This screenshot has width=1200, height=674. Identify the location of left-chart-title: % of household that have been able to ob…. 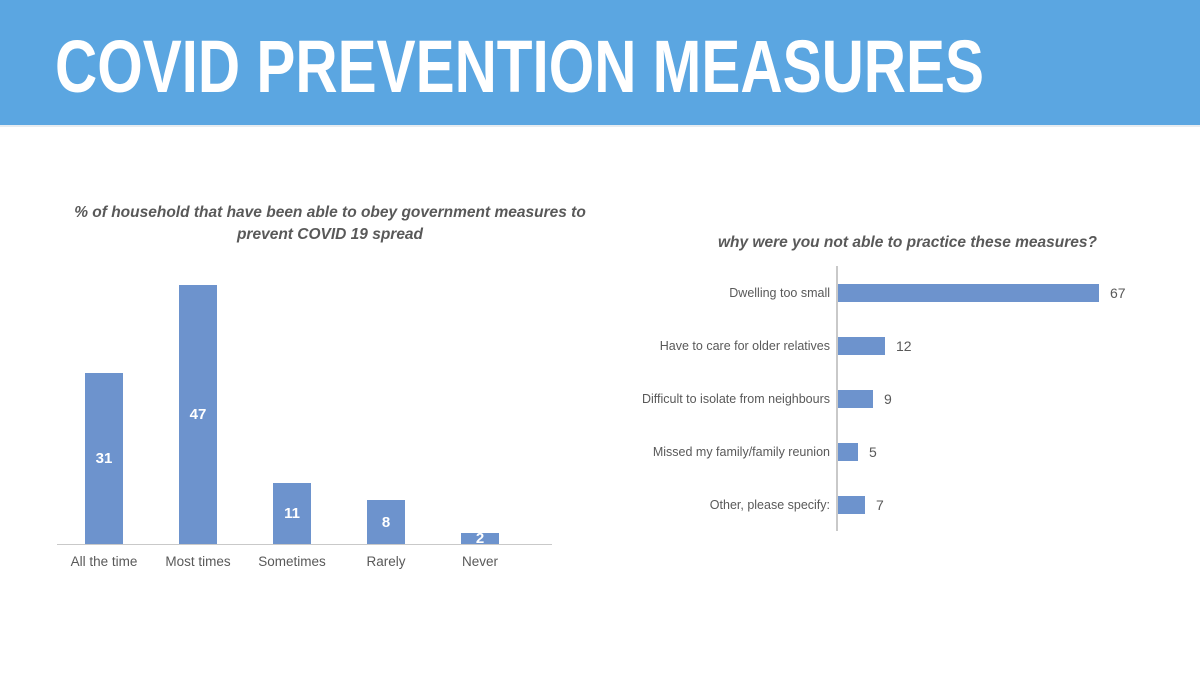
(330, 224).